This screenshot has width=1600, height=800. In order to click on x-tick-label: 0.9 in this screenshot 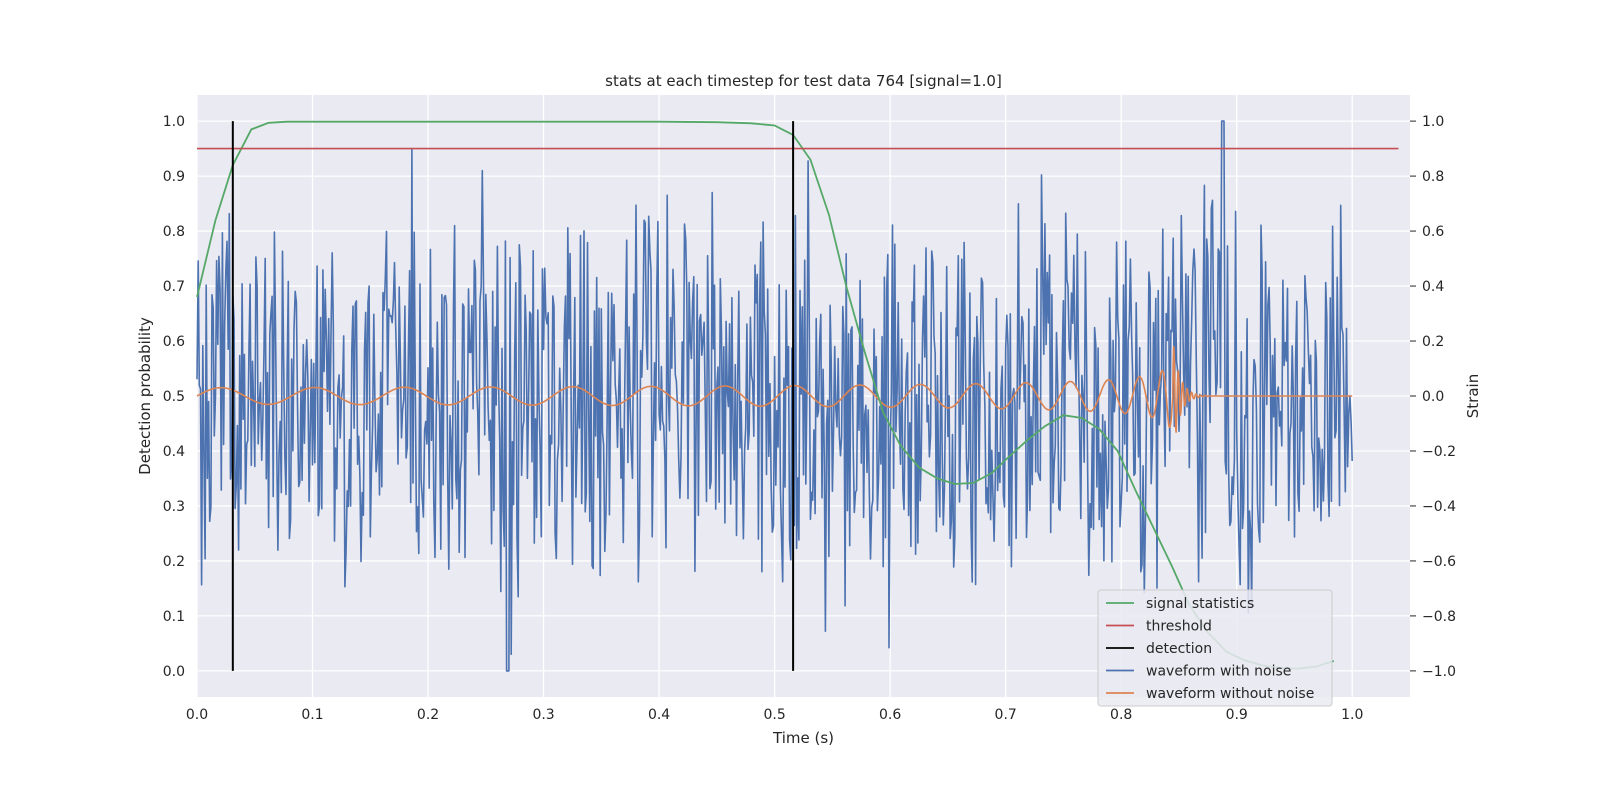, I will do `click(1237, 715)`.